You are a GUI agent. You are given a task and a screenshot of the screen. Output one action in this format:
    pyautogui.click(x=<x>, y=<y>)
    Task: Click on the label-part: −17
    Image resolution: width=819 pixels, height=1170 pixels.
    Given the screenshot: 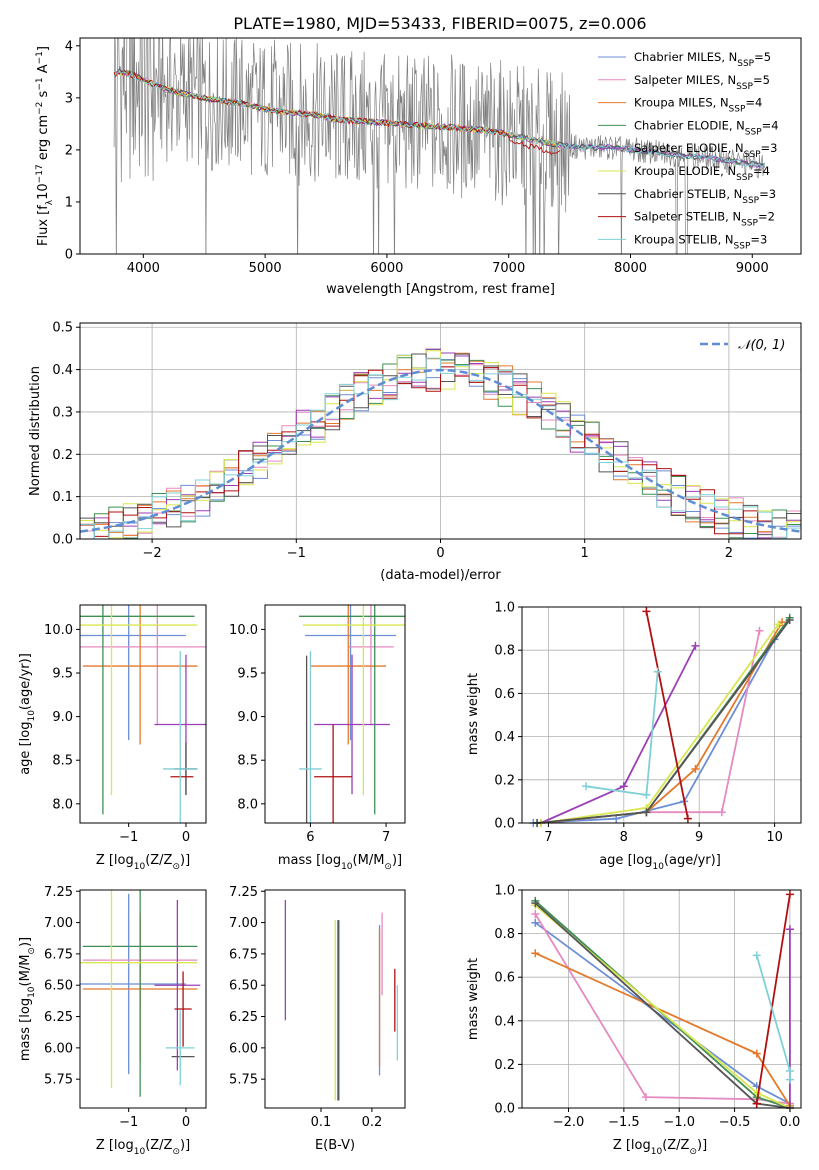 What is the action you would take?
    pyautogui.click(x=40, y=173)
    